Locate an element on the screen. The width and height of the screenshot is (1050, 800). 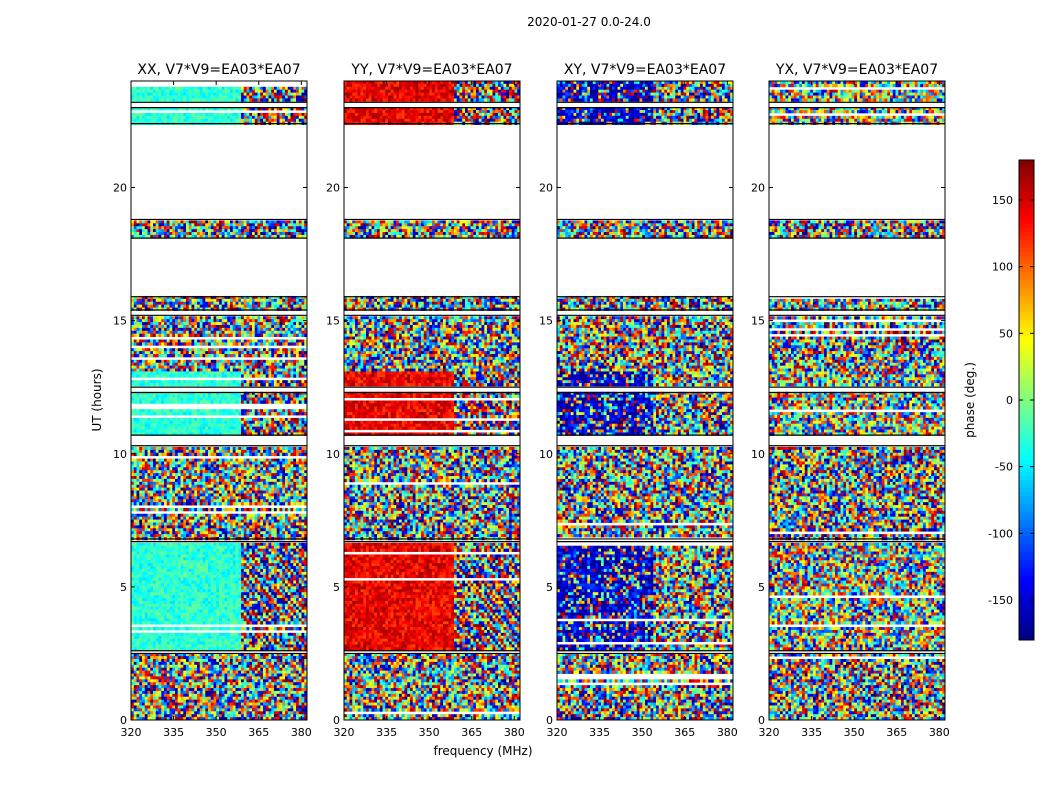
panel-yy-heatmap is located at coordinates (432, 400).